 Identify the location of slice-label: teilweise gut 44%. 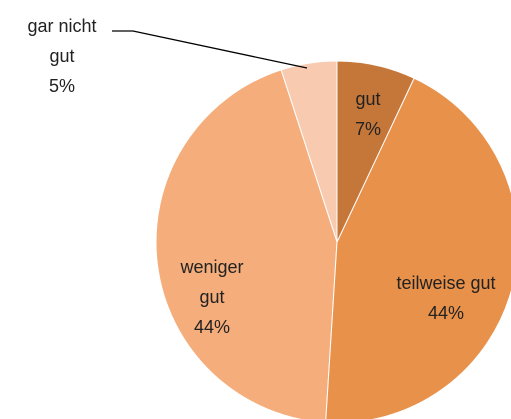
(446, 298).